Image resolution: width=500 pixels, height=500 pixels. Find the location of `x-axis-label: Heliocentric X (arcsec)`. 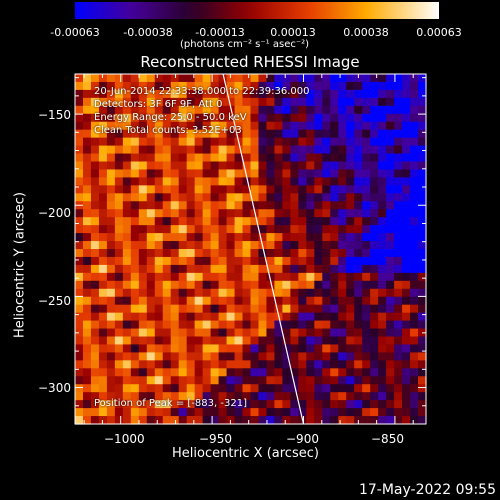

x-axis-label: Heliocentric X (arcsec) is located at coordinates (245, 453).